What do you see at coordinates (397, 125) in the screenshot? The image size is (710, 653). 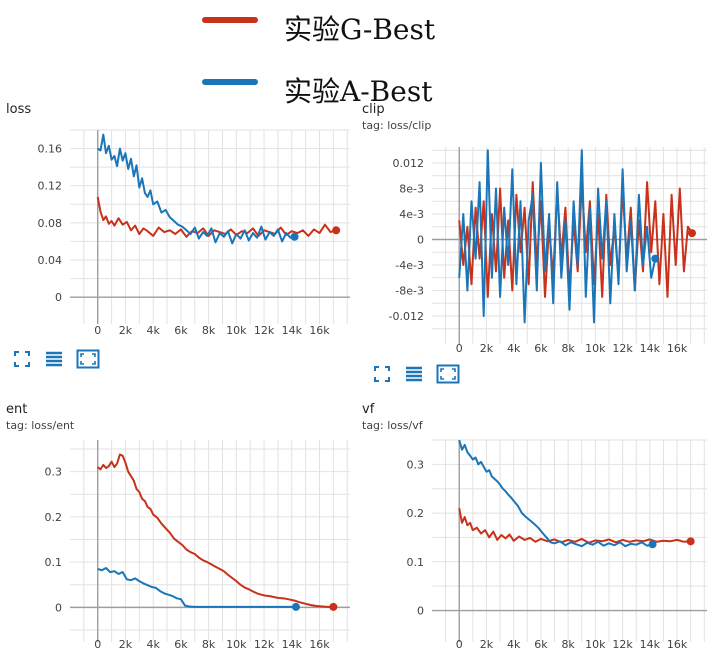 I see `clip-chart-tag: tag: loss/clip` at bounding box center [397, 125].